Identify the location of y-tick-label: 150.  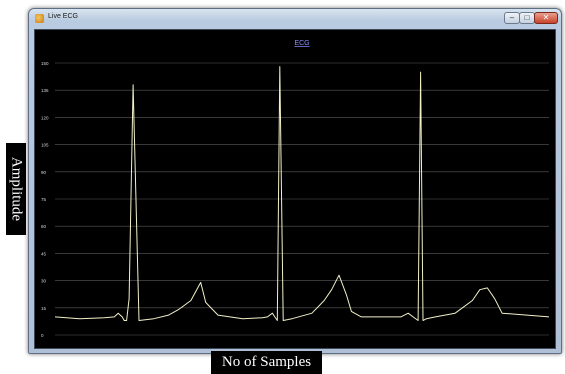
(45, 63).